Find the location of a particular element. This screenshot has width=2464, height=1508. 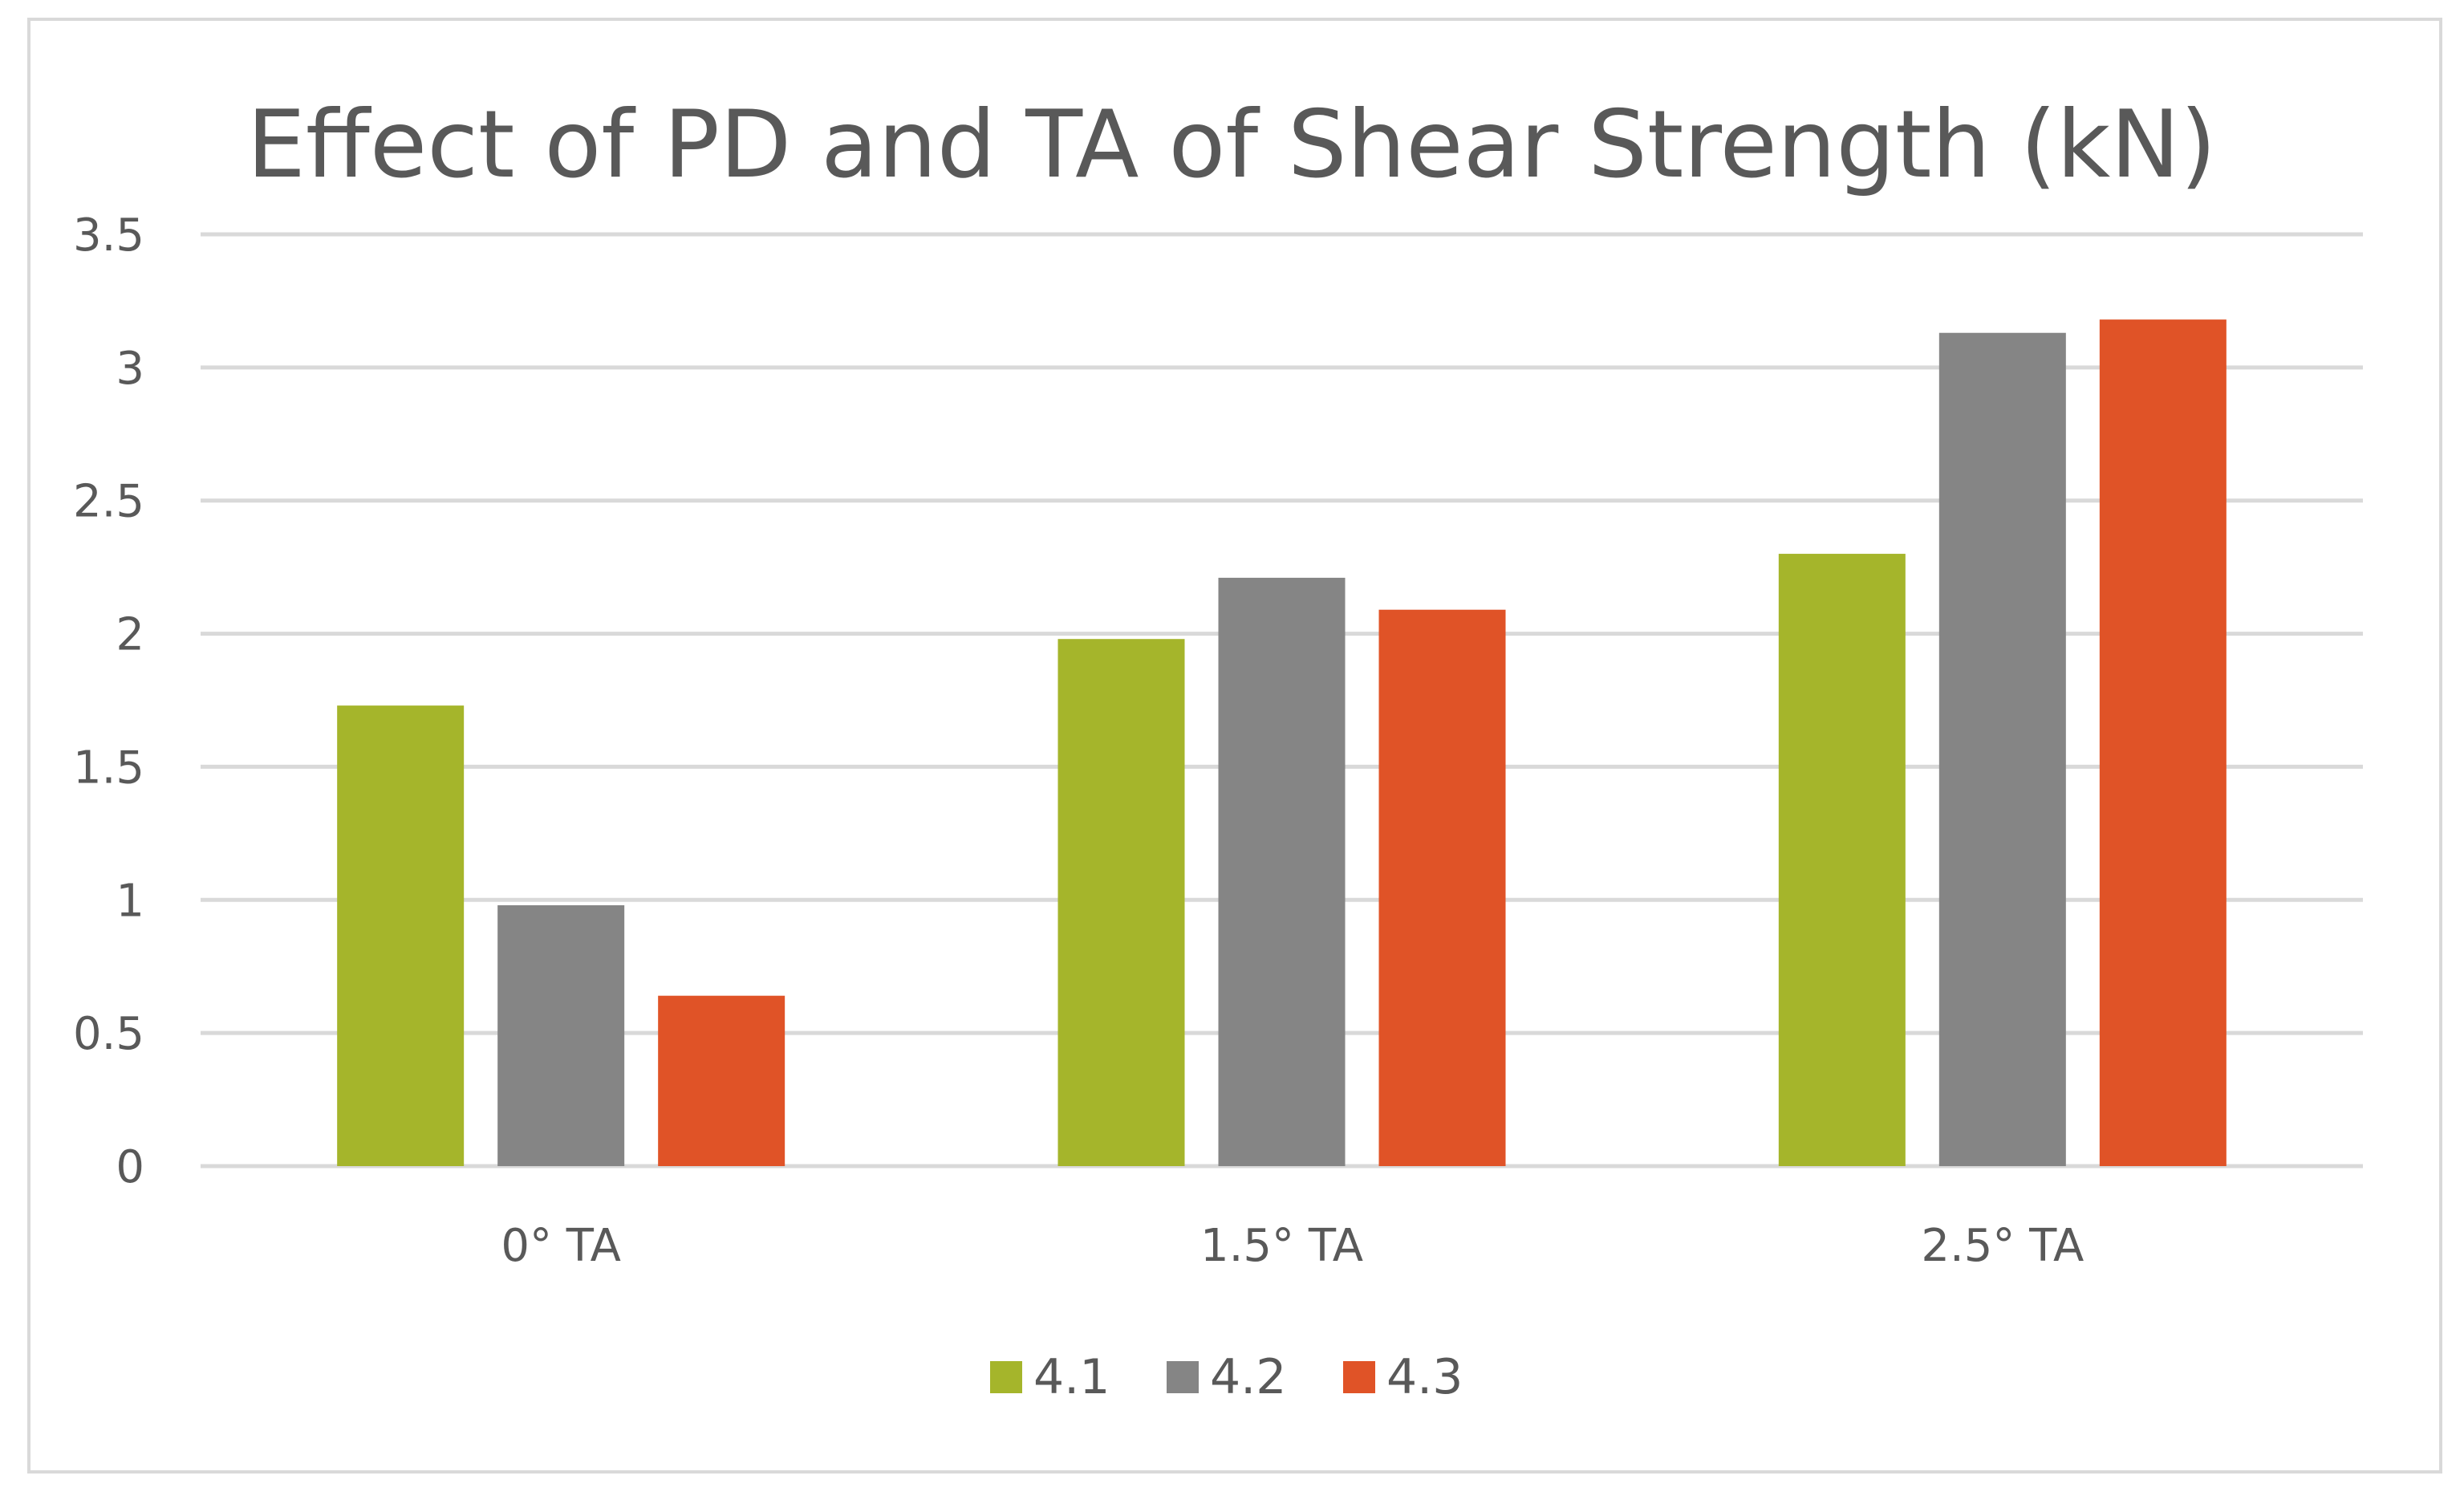

bar-4.1-1 is located at coordinates (401, 935).